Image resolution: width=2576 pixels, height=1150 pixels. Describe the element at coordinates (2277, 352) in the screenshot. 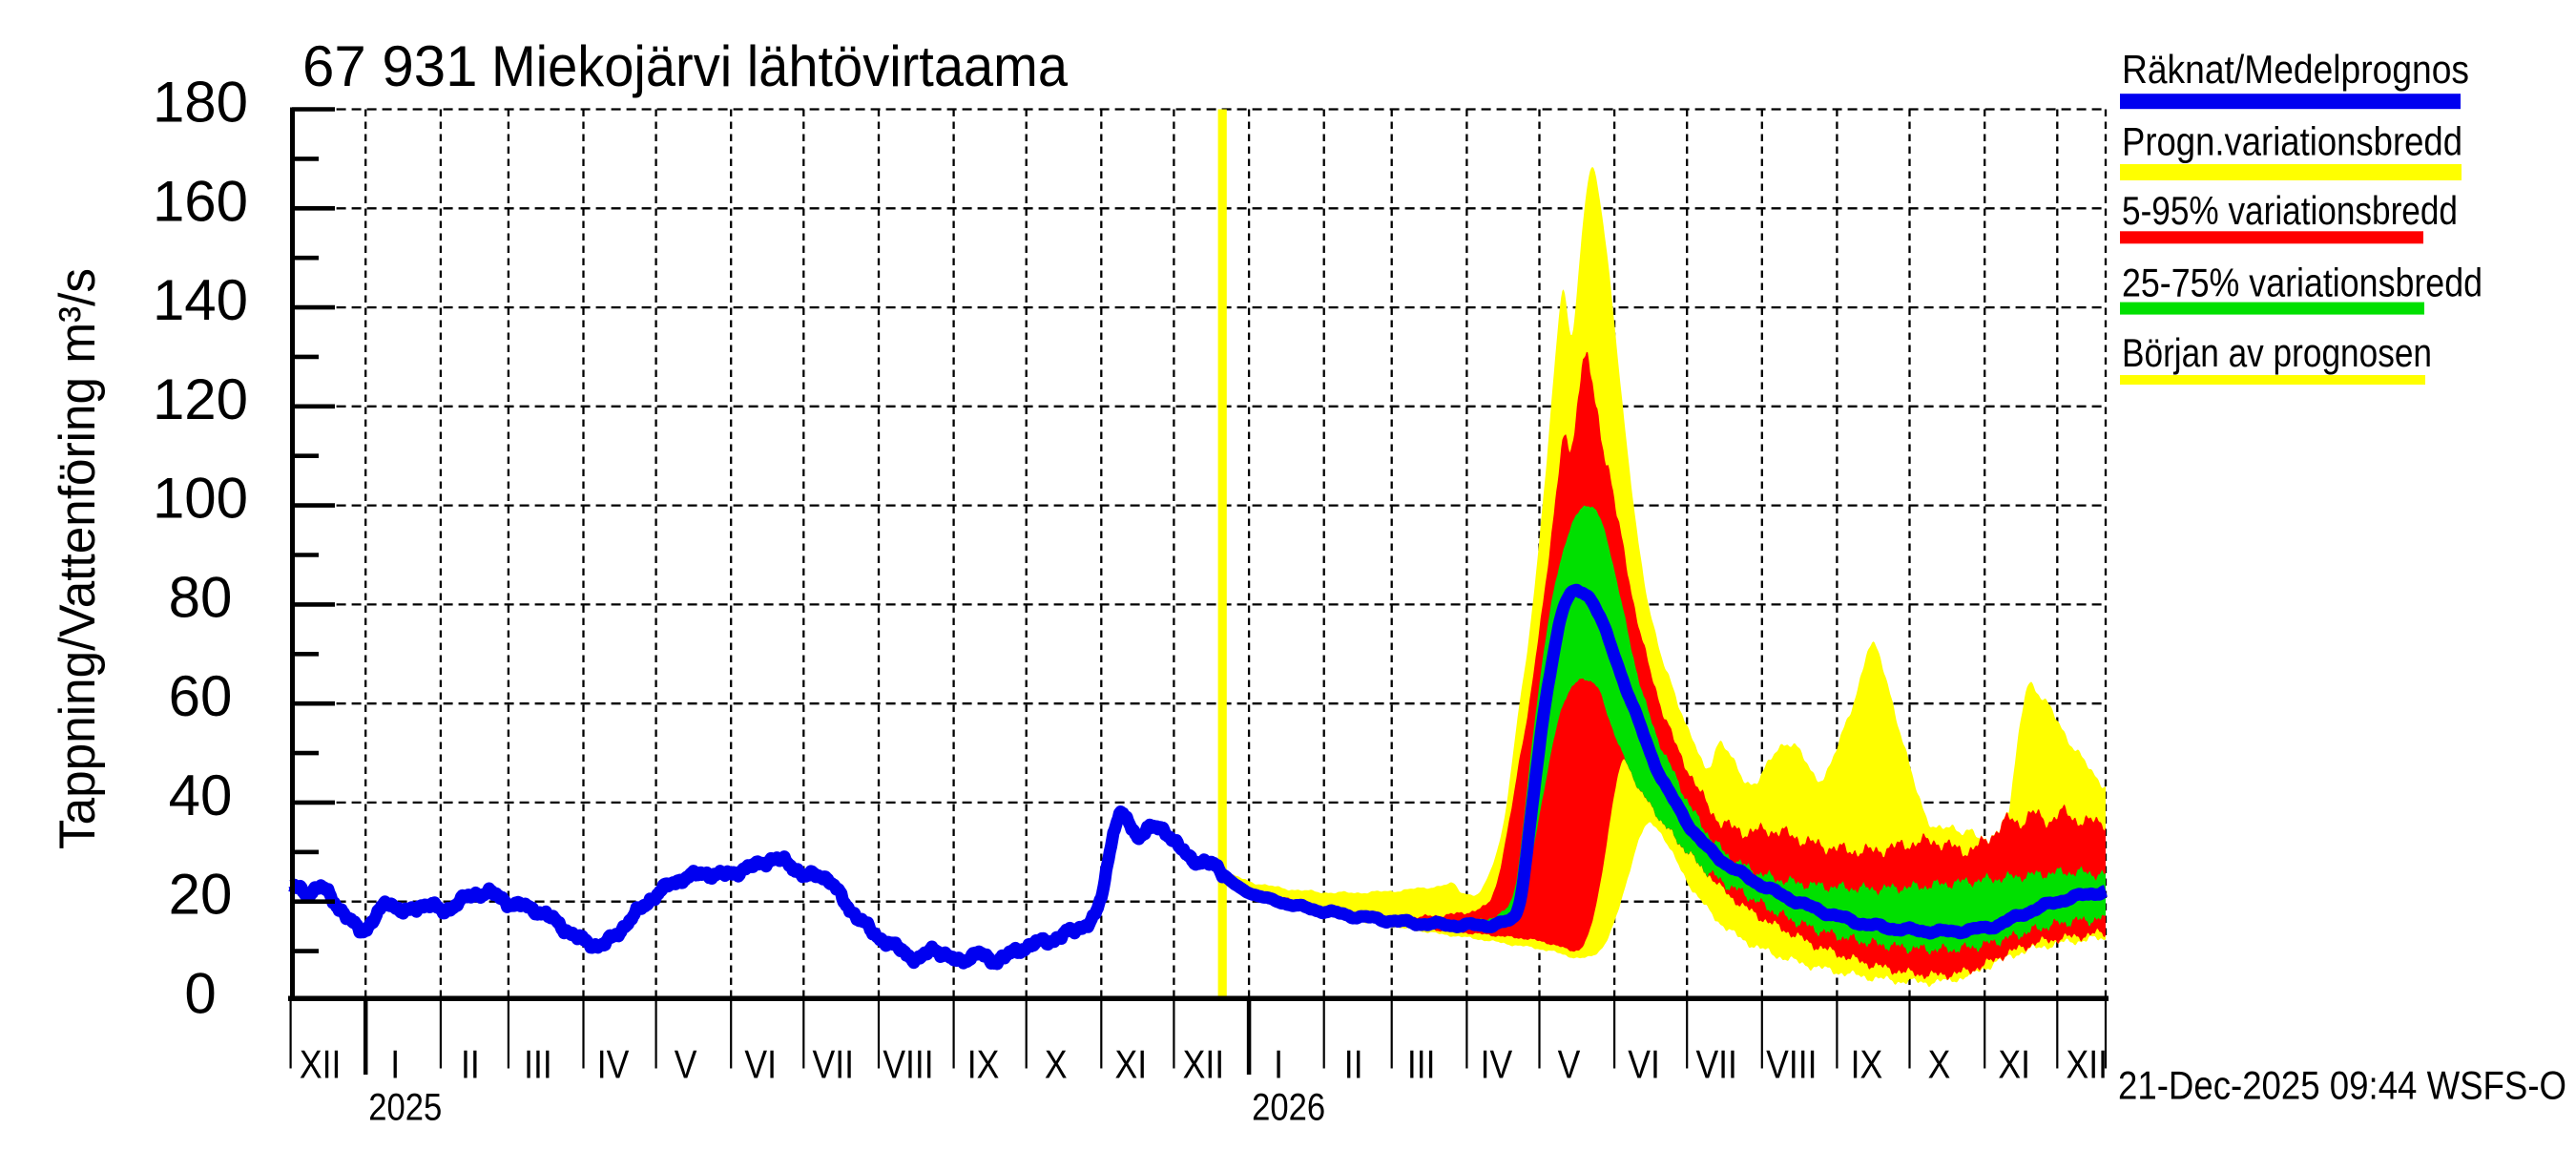

I see `svg-text: Början av prognosen` at that location.